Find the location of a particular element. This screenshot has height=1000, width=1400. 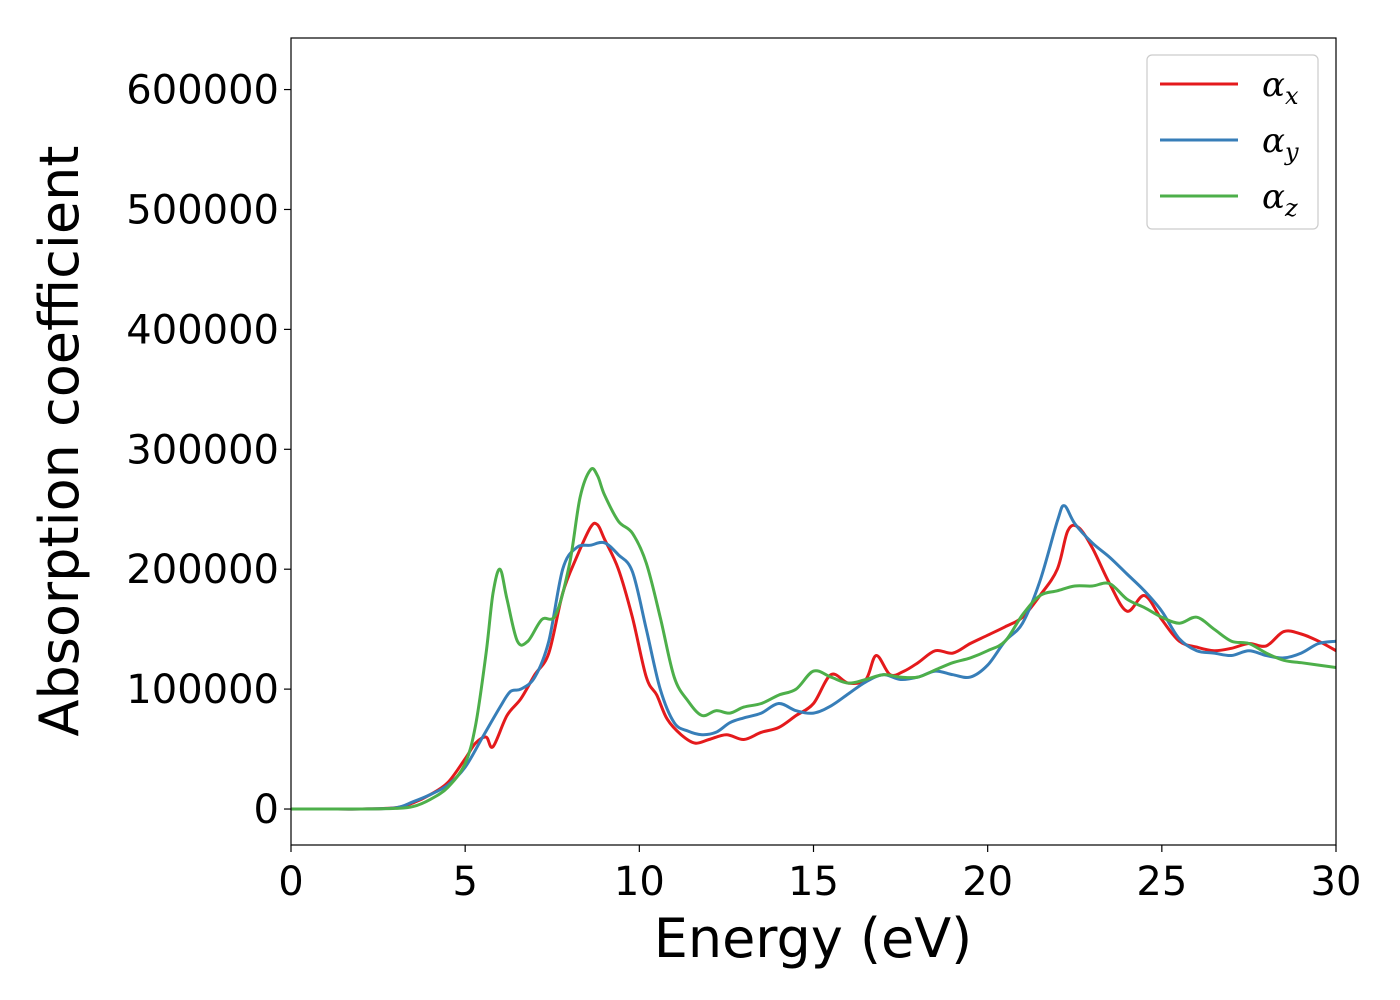

legend-box is located at coordinates (1232, 142).